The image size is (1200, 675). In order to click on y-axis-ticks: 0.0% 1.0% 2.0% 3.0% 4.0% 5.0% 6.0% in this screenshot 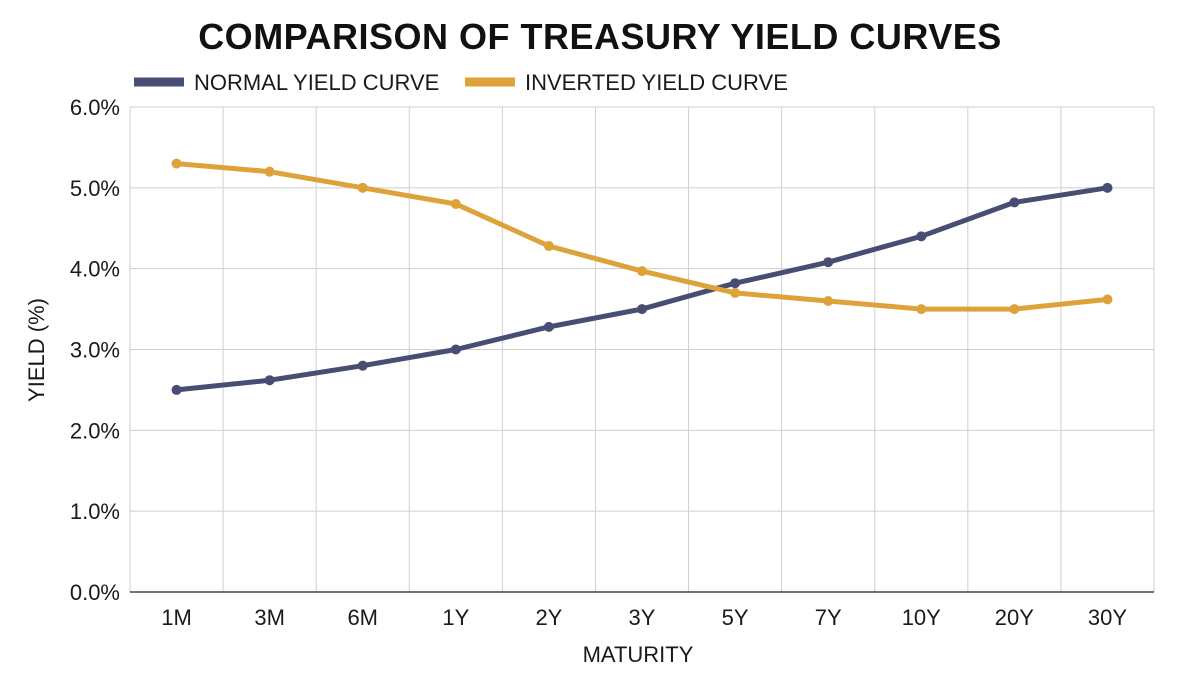, I will do `click(95, 350)`.